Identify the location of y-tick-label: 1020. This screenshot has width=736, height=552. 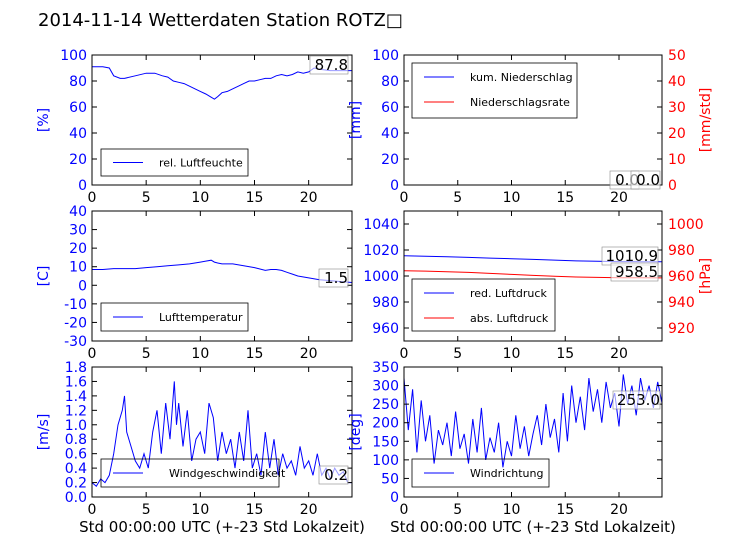
(381, 251).